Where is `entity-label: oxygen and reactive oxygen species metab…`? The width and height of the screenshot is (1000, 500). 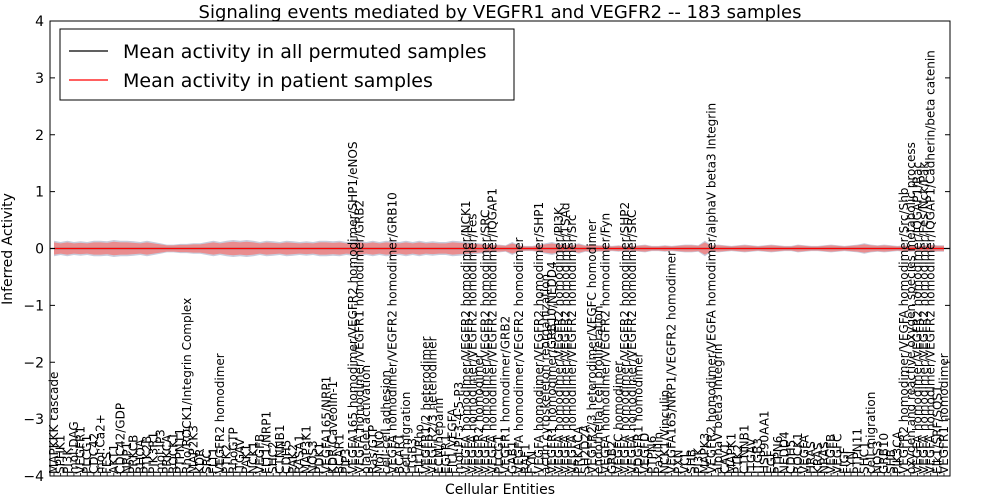 entity-label: oxygen and reactive oxygen species metab… is located at coordinates (911, 308).